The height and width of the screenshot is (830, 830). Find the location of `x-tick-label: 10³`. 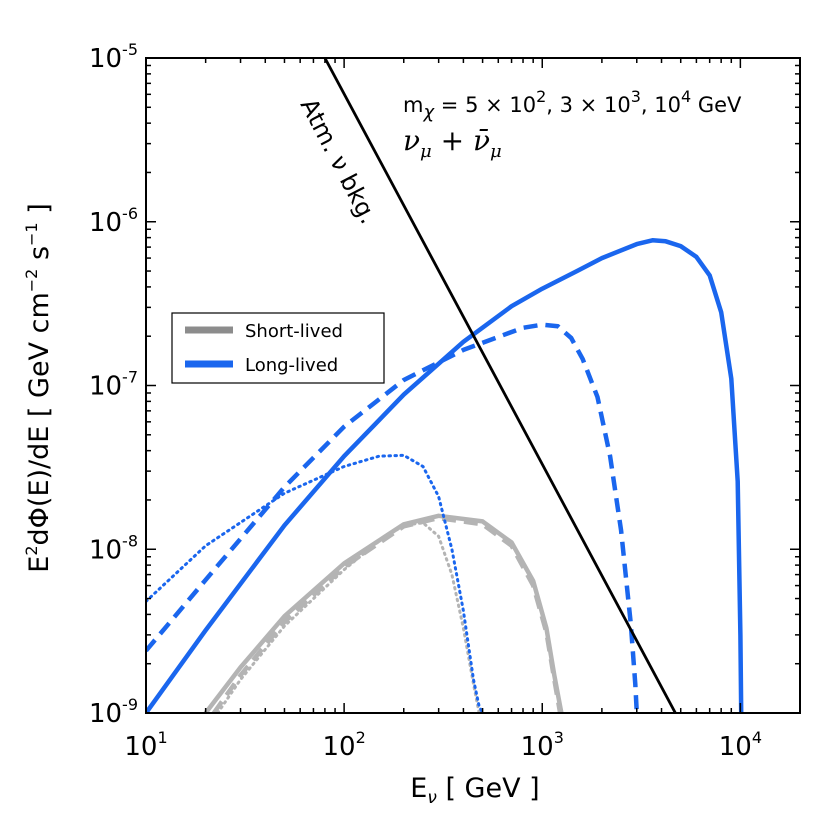

x-tick-label: 10³ is located at coordinates (542, 745).